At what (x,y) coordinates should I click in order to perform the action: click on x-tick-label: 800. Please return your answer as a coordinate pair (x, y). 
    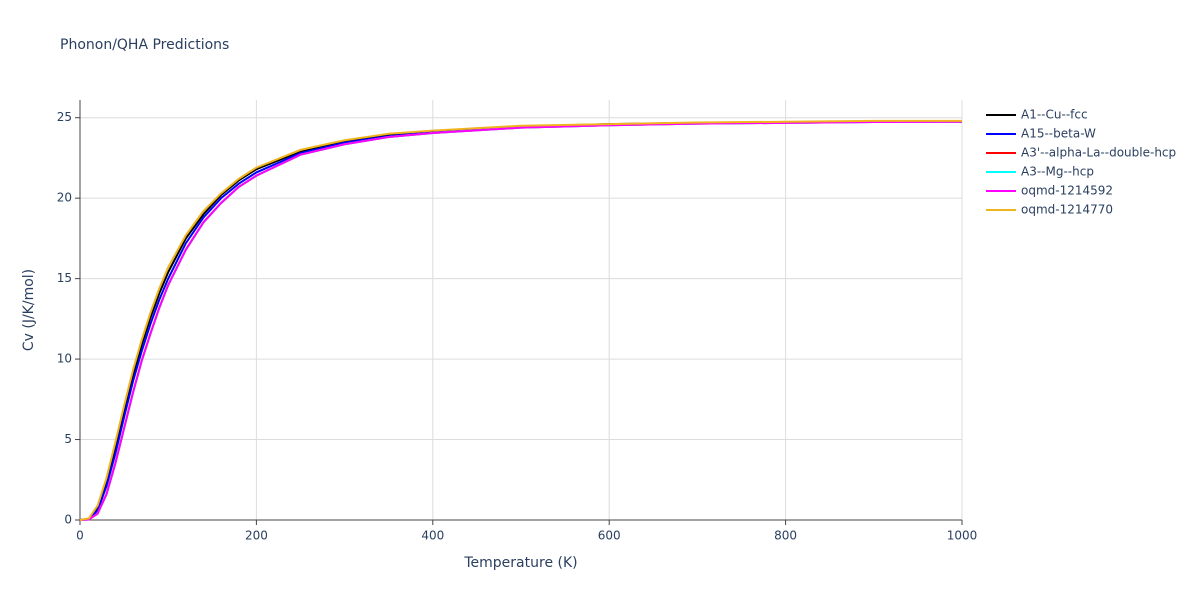
    Looking at the image, I should click on (785, 536).